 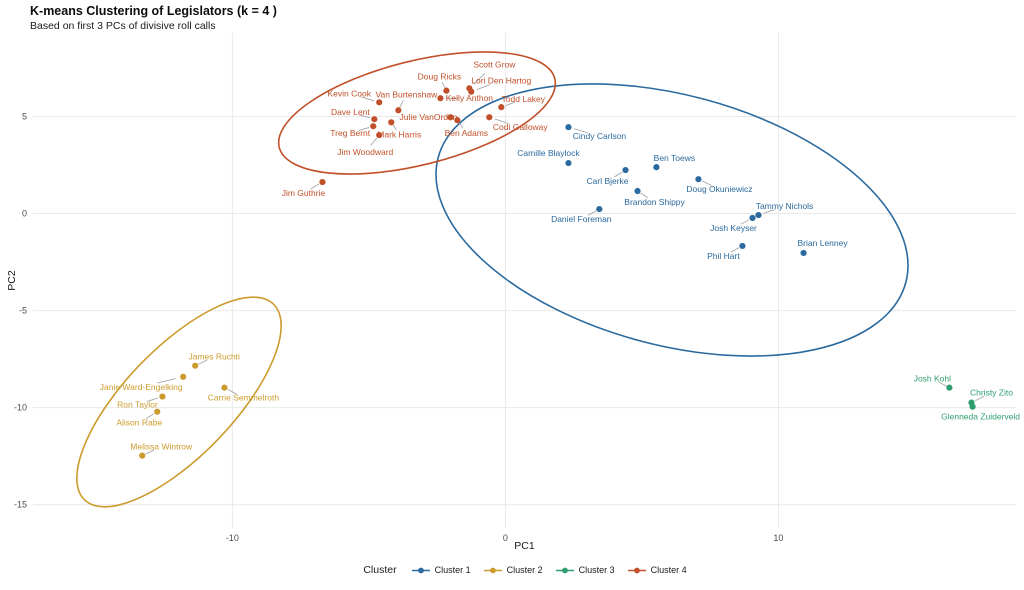 I want to click on legend-item-cluster-2: Cluster 2, so click(x=513, y=570).